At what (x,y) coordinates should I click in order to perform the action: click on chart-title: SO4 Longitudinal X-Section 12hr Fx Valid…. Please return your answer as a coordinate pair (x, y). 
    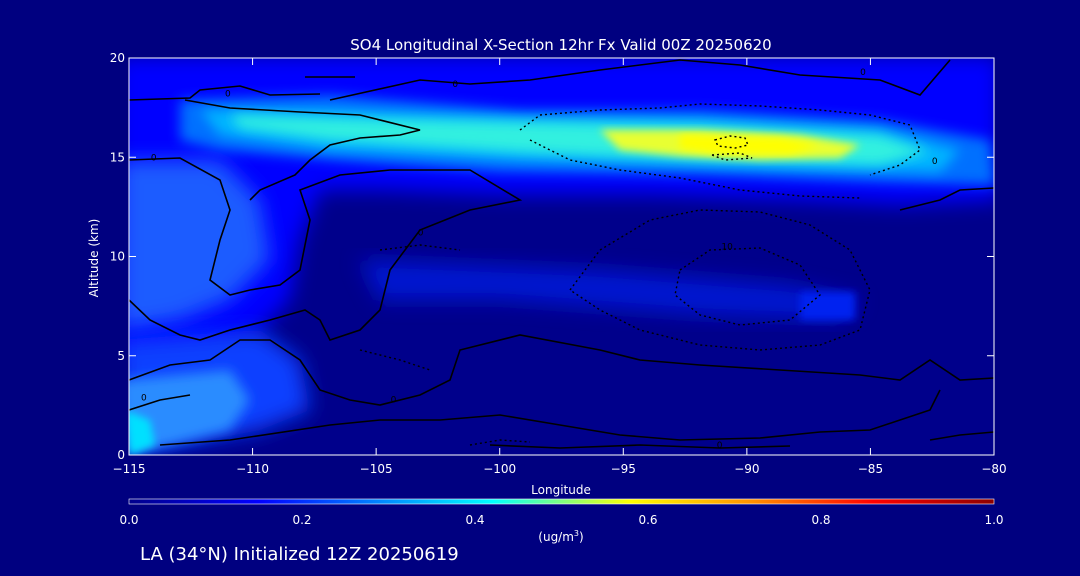
    Looking at the image, I should click on (560, 45).